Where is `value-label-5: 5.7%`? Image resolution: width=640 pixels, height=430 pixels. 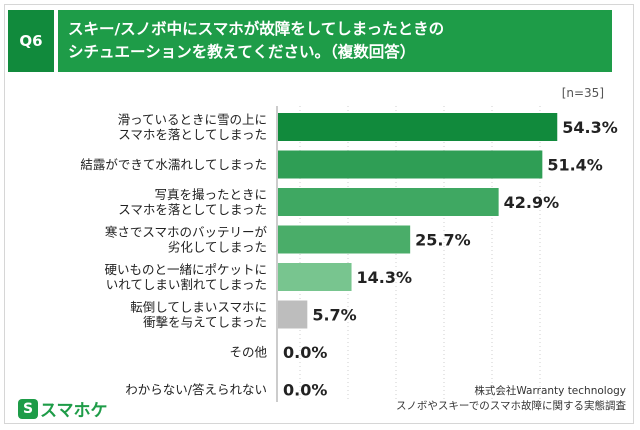
value-label-5: 5.7% is located at coordinates (334, 315).